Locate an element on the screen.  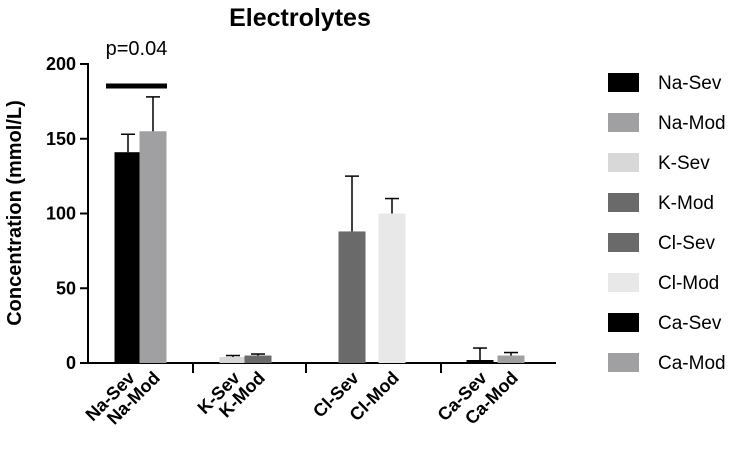
y-tick-label: 200 is located at coordinates (61, 64).